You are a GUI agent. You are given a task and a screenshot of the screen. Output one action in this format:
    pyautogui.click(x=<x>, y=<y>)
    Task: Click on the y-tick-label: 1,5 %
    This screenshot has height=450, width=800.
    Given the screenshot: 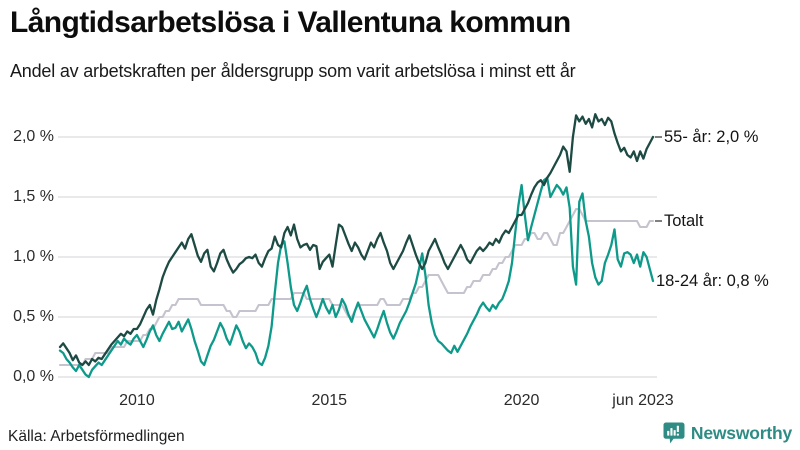 What is the action you would take?
    pyautogui.click(x=33, y=196)
    